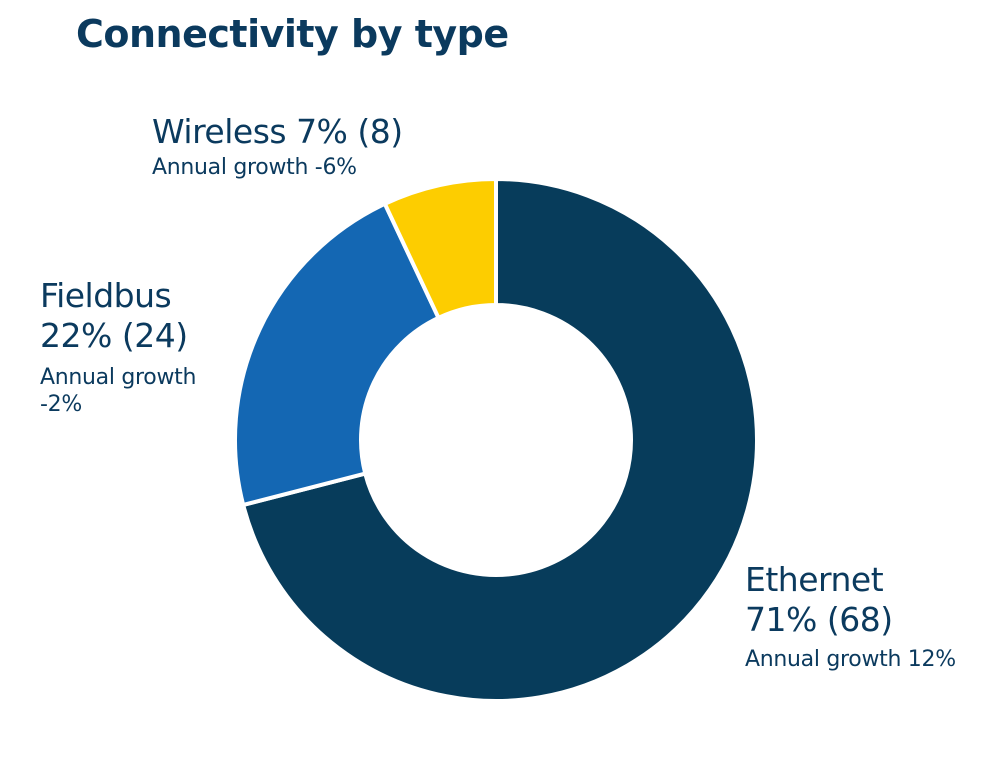  I want to click on label-wireless: Wireless 7% (8) Annual growth -6%, so click(277, 146).